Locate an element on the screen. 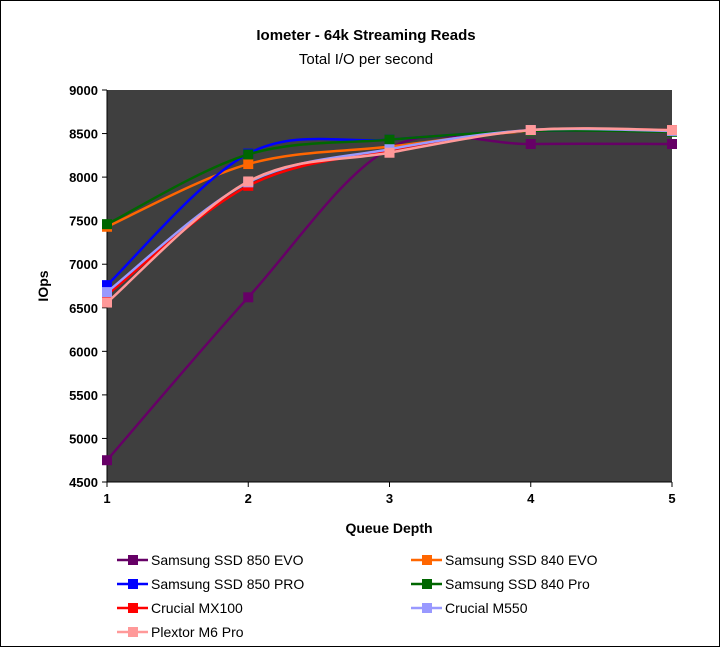  legend-item: Plextor M6 Pro is located at coordinates (180, 632).